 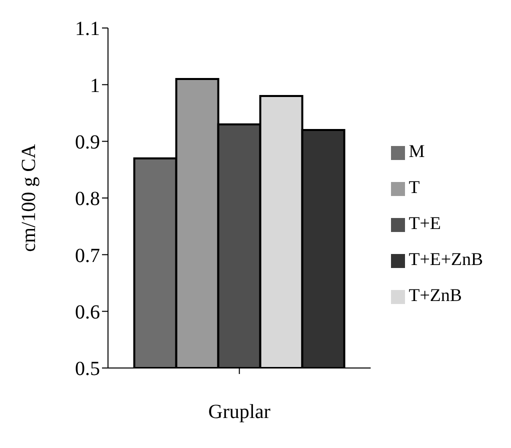 I want to click on y-tick-label: 1, so click(x=95, y=85).